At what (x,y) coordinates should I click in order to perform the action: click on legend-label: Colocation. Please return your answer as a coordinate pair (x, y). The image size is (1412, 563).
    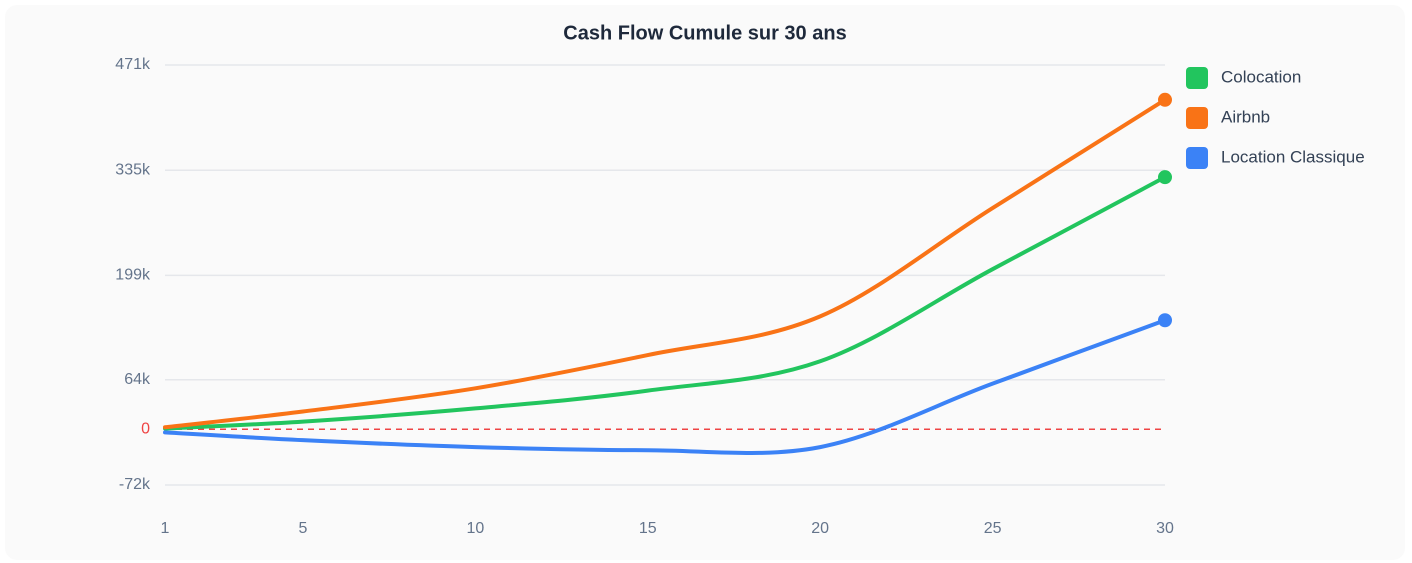
    Looking at the image, I should click on (1261, 76).